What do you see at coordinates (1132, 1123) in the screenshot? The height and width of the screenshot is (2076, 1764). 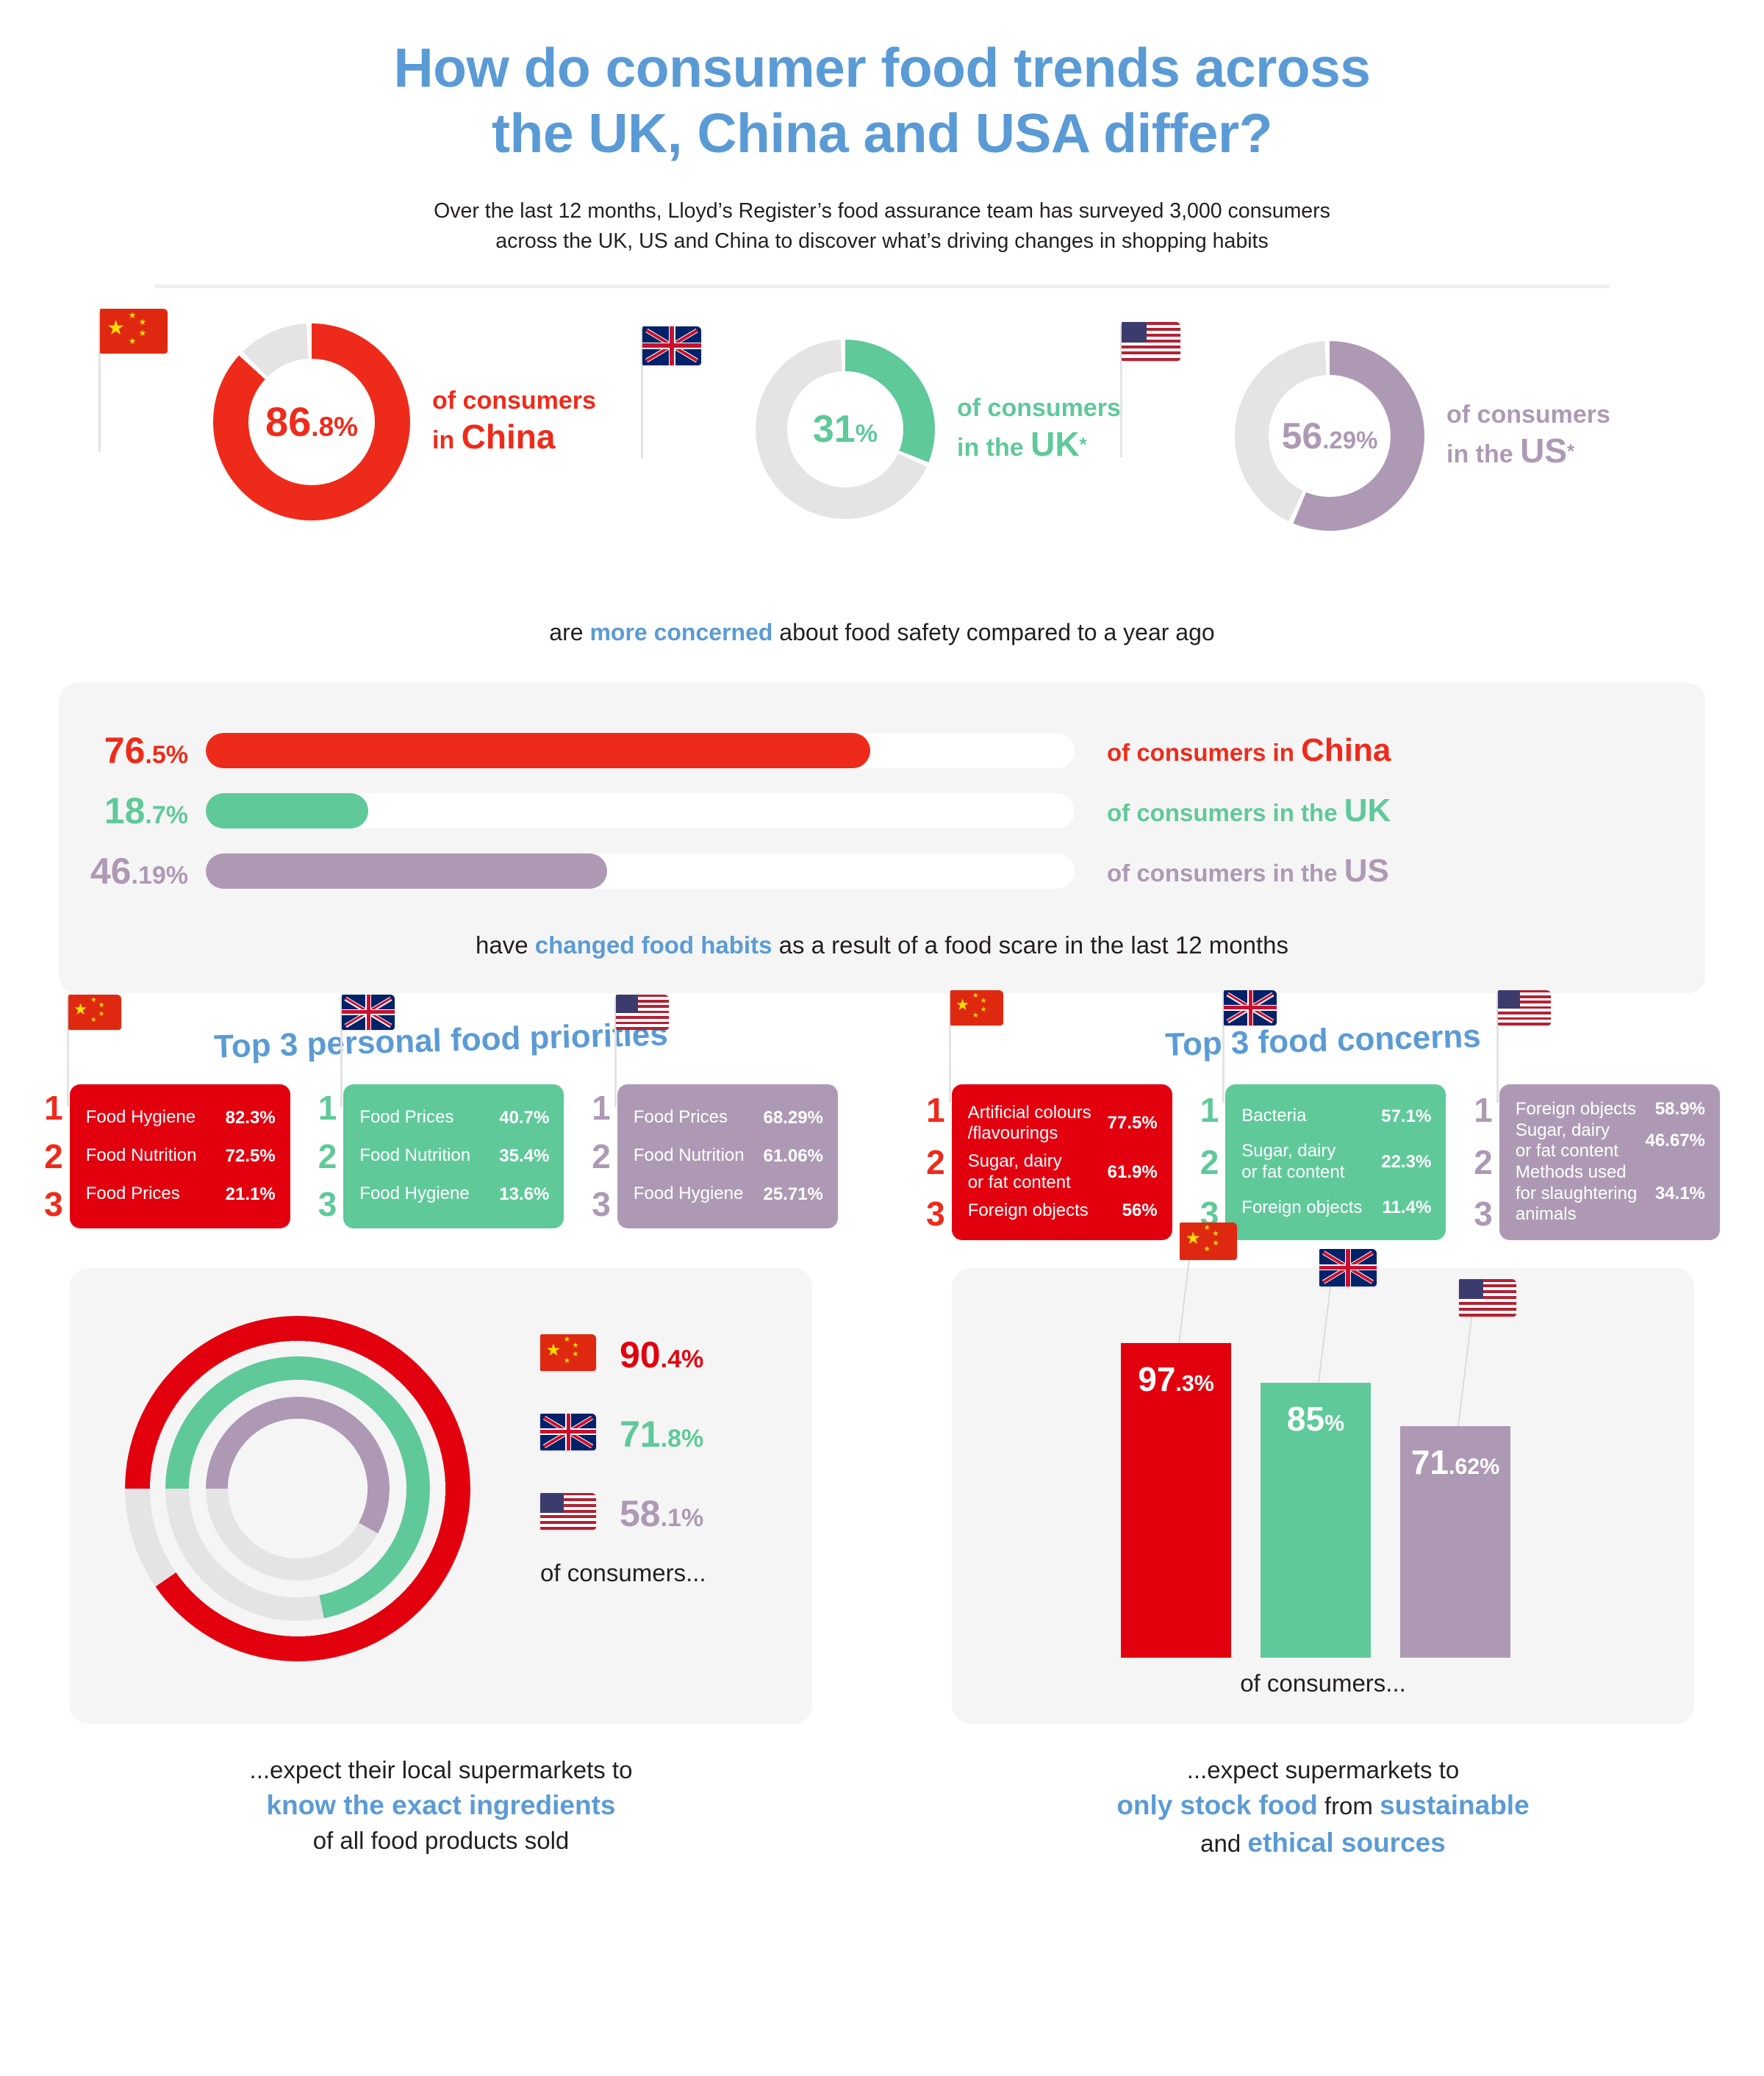 I see `top3-item-value: 77.5%` at bounding box center [1132, 1123].